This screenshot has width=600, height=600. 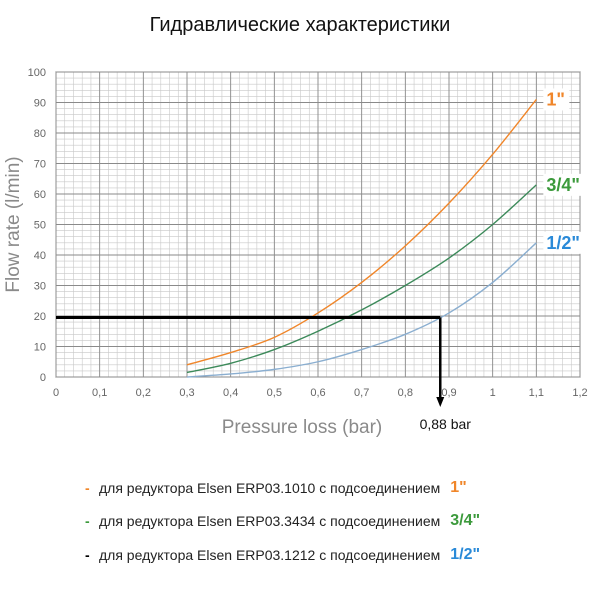 What do you see at coordinates (448, 393) in the screenshot?
I see `x-tick-label: 0,9` at bounding box center [448, 393].